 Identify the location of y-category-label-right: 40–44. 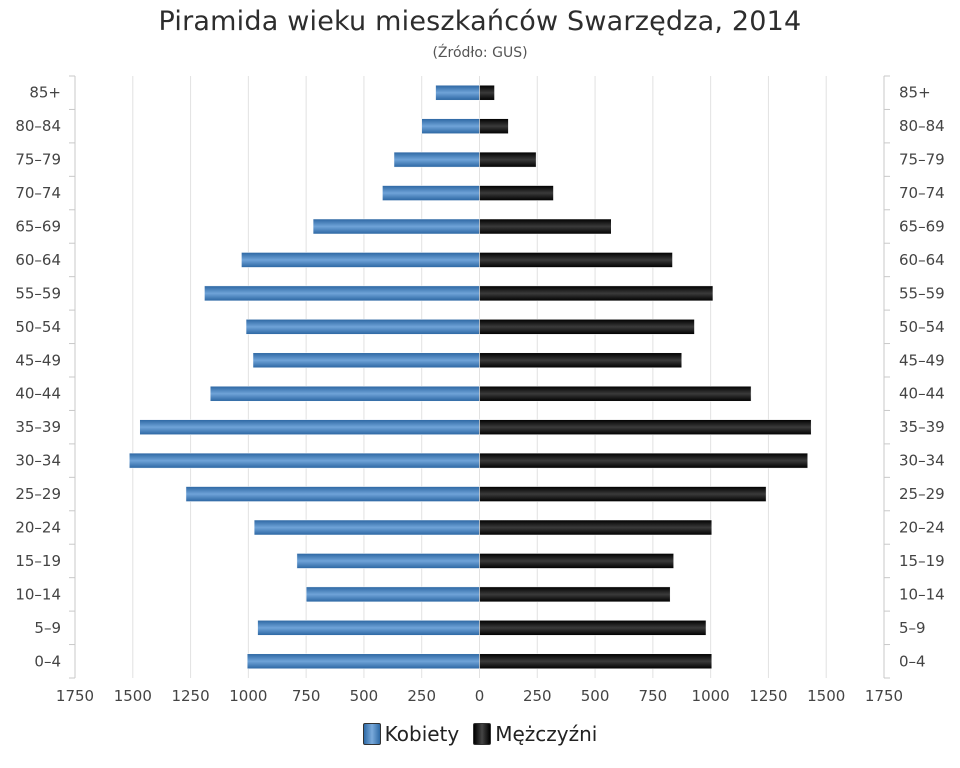
(922, 394).